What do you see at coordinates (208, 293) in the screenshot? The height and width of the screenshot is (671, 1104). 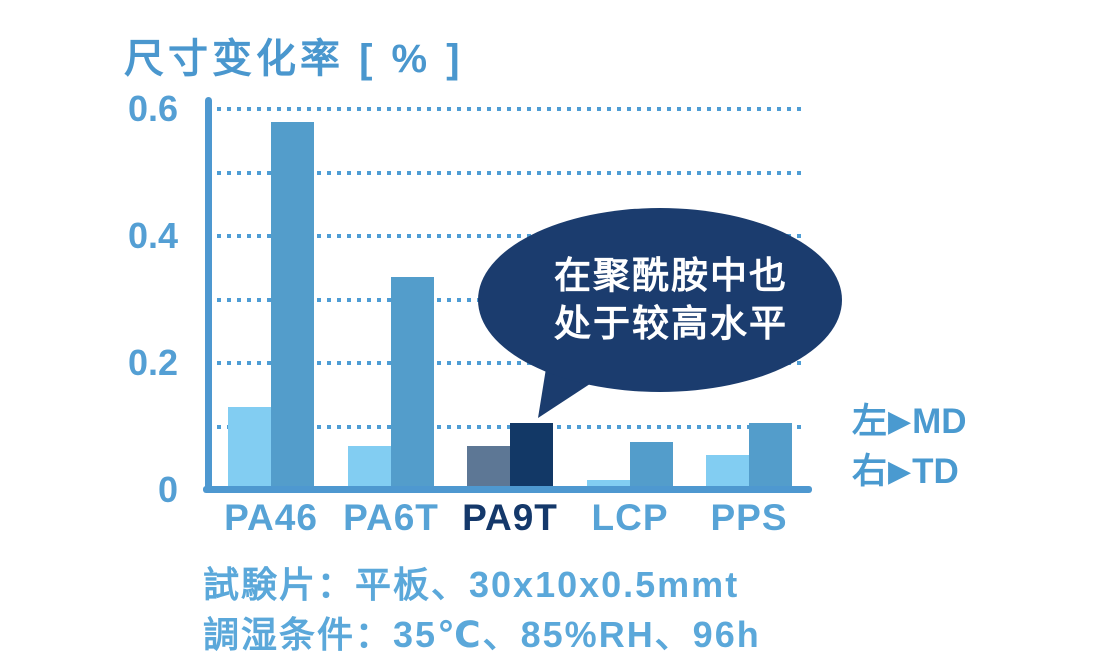 I see `y-axis-line` at bounding box center [208, 293].